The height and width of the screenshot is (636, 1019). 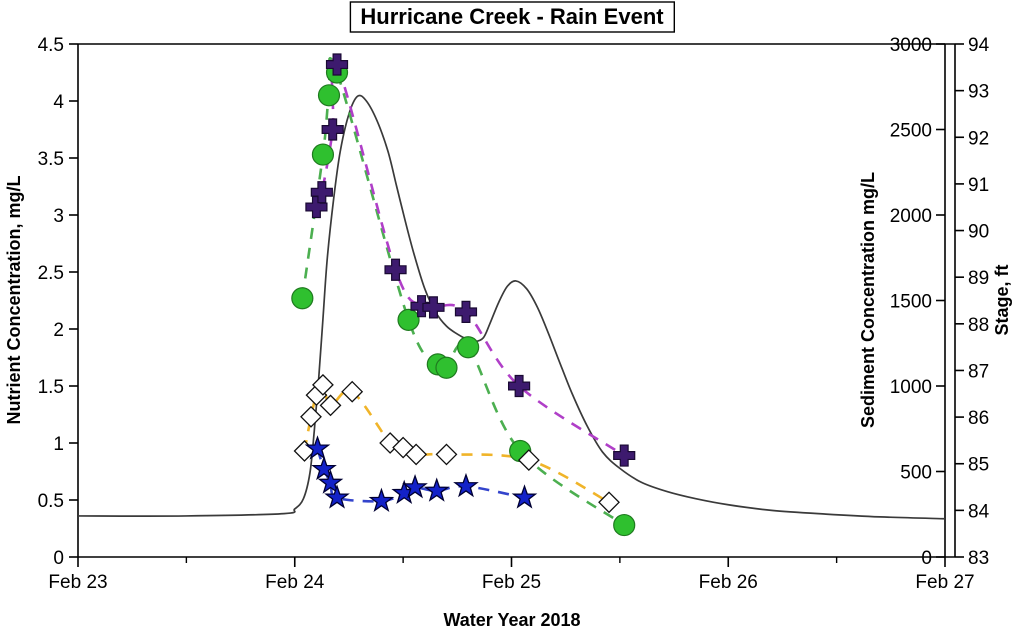 I want to click on y-axis-left-ticks: 0 0.5 1 1.5 2 2.5 3 3.5 4 4.5, so click(x=58, y=302).